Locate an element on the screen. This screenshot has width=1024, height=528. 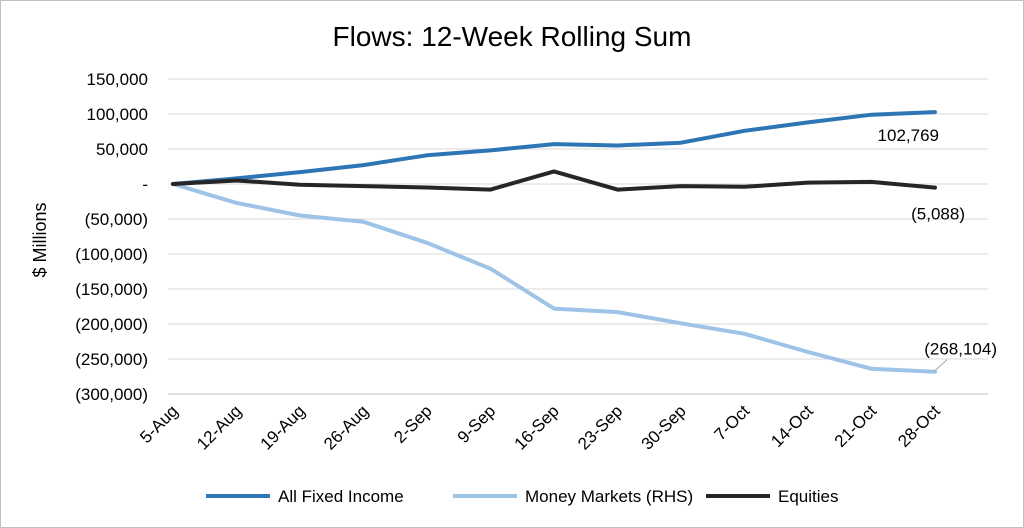
data-label: (268,104) is located at coordinates (960, 349).